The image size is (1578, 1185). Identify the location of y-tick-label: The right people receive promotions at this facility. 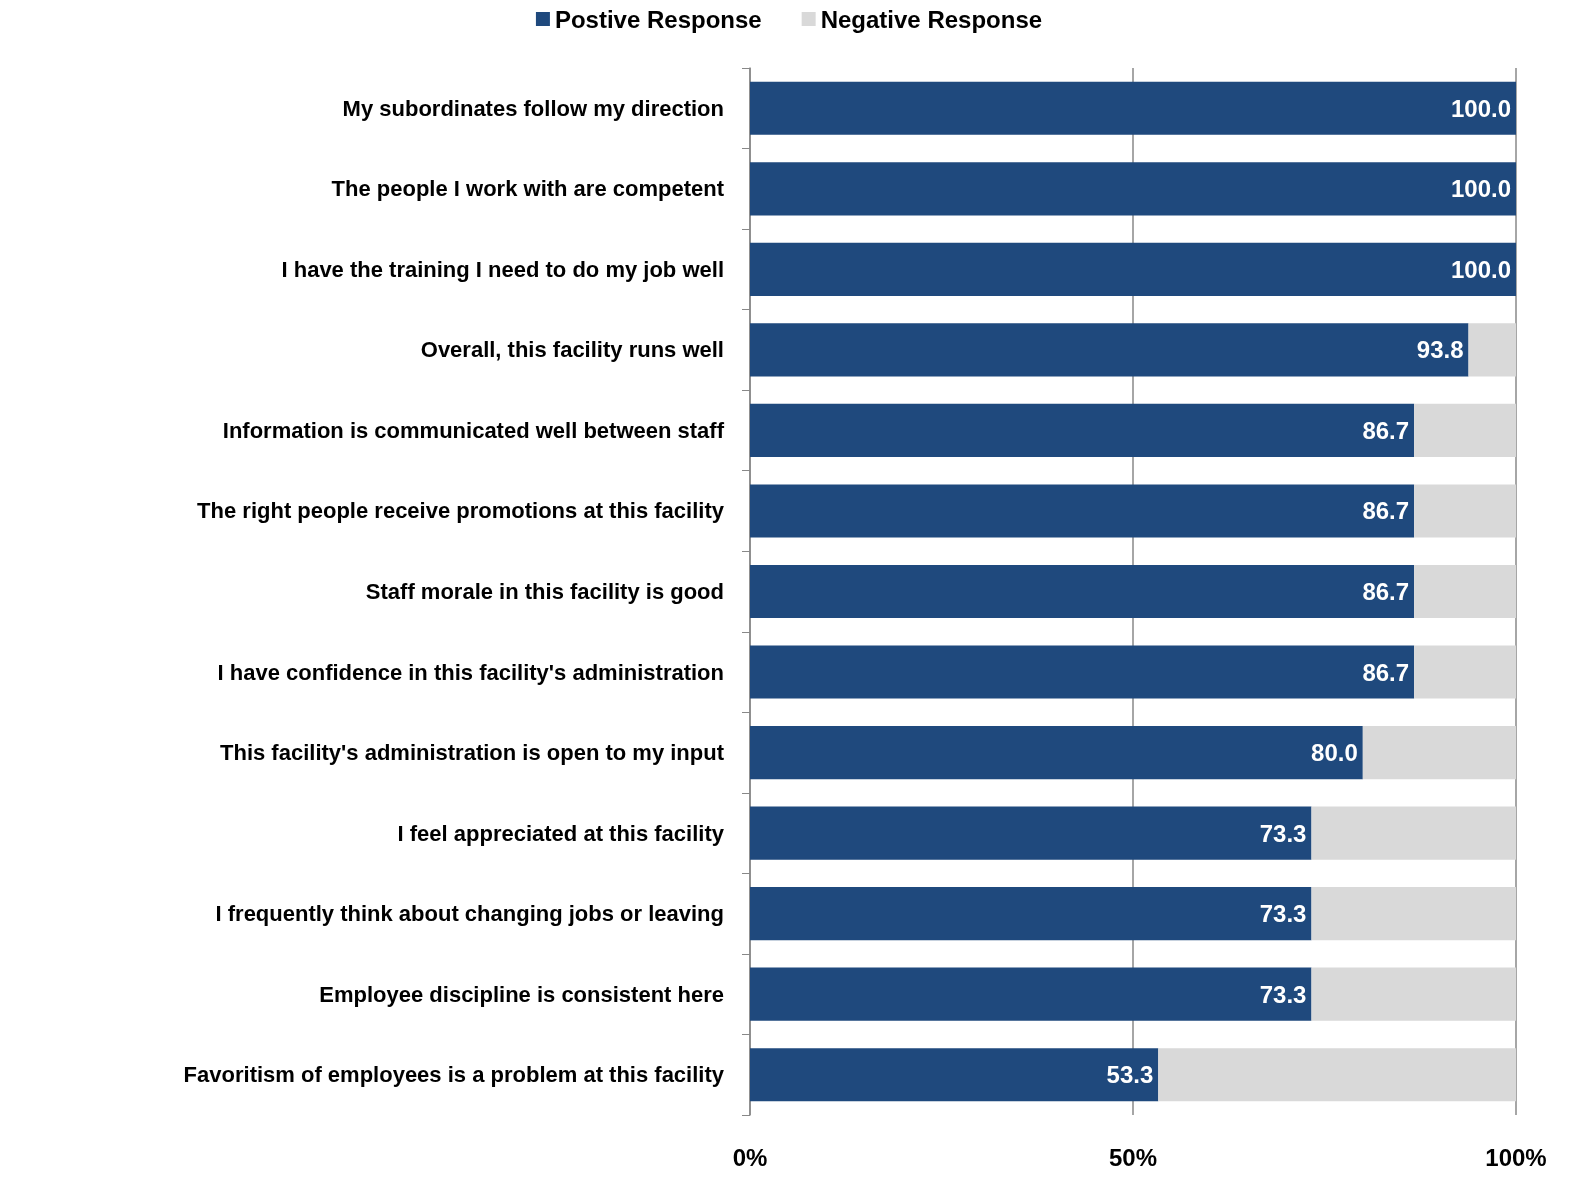
(461, 511).